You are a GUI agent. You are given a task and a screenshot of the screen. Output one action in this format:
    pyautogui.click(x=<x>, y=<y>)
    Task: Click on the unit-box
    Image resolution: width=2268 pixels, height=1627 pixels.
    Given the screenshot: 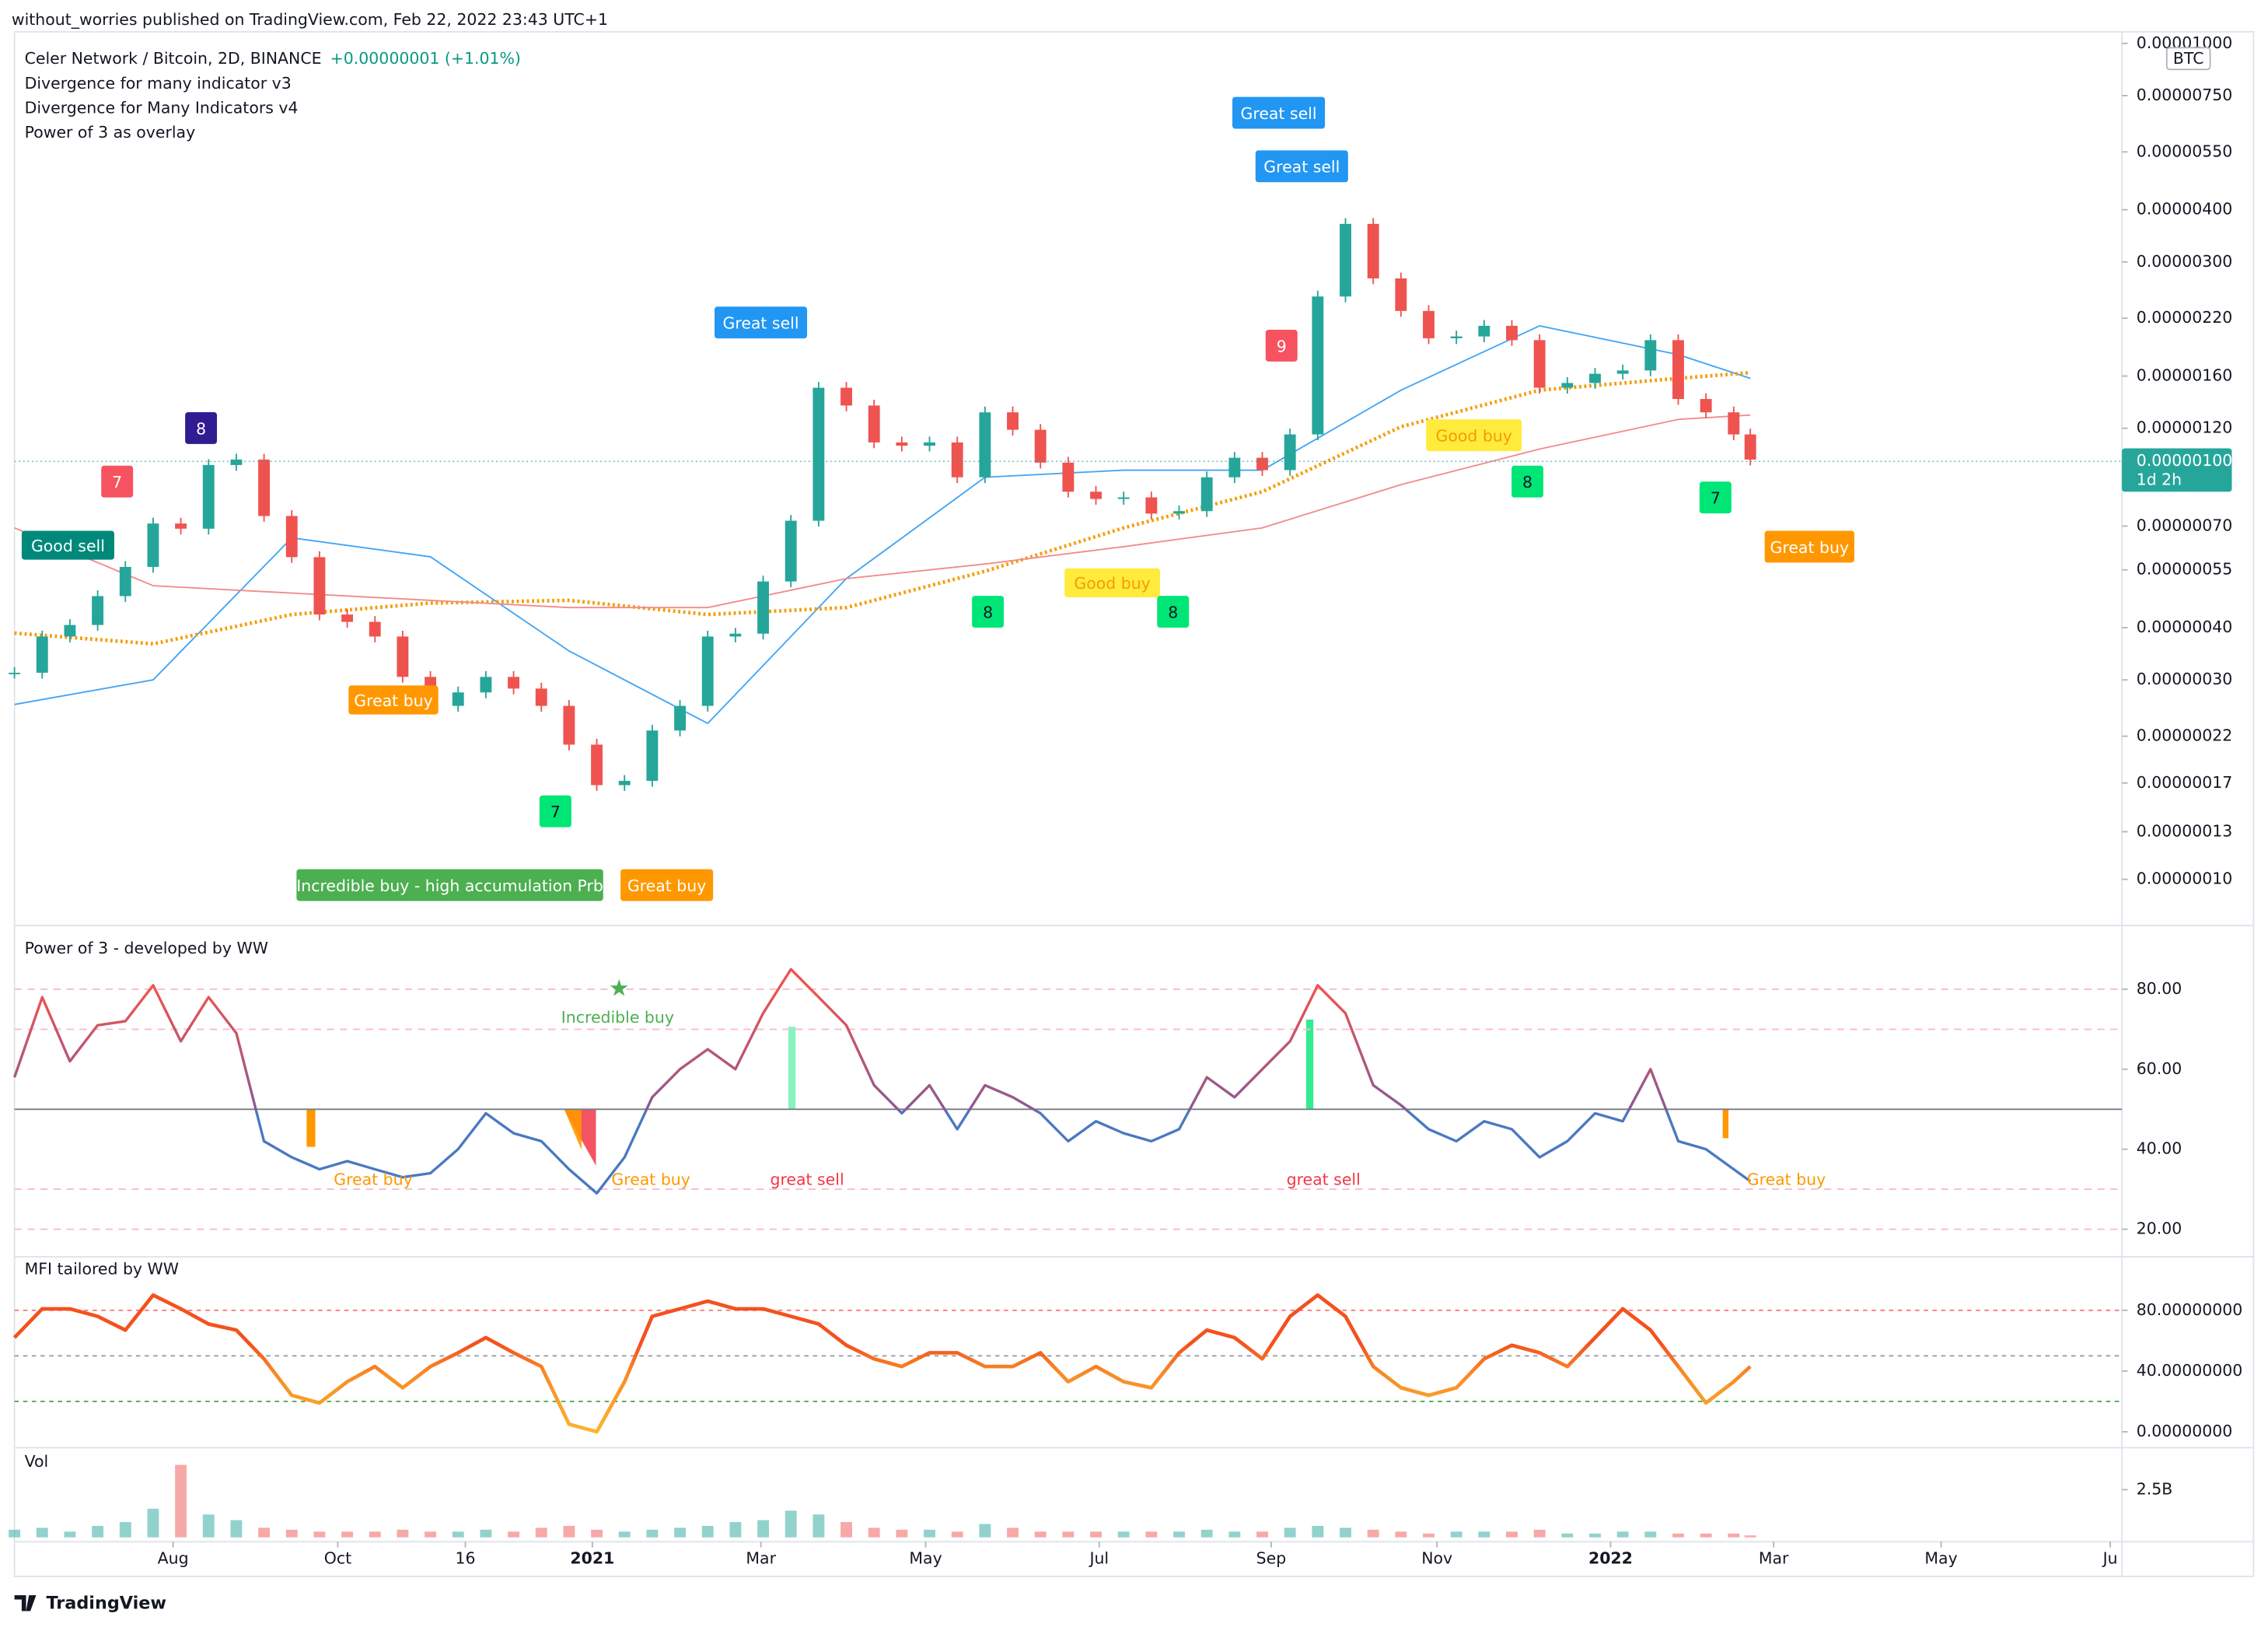 What is the action you would take?
    pyautogui.click(x=2188, y=59)
    